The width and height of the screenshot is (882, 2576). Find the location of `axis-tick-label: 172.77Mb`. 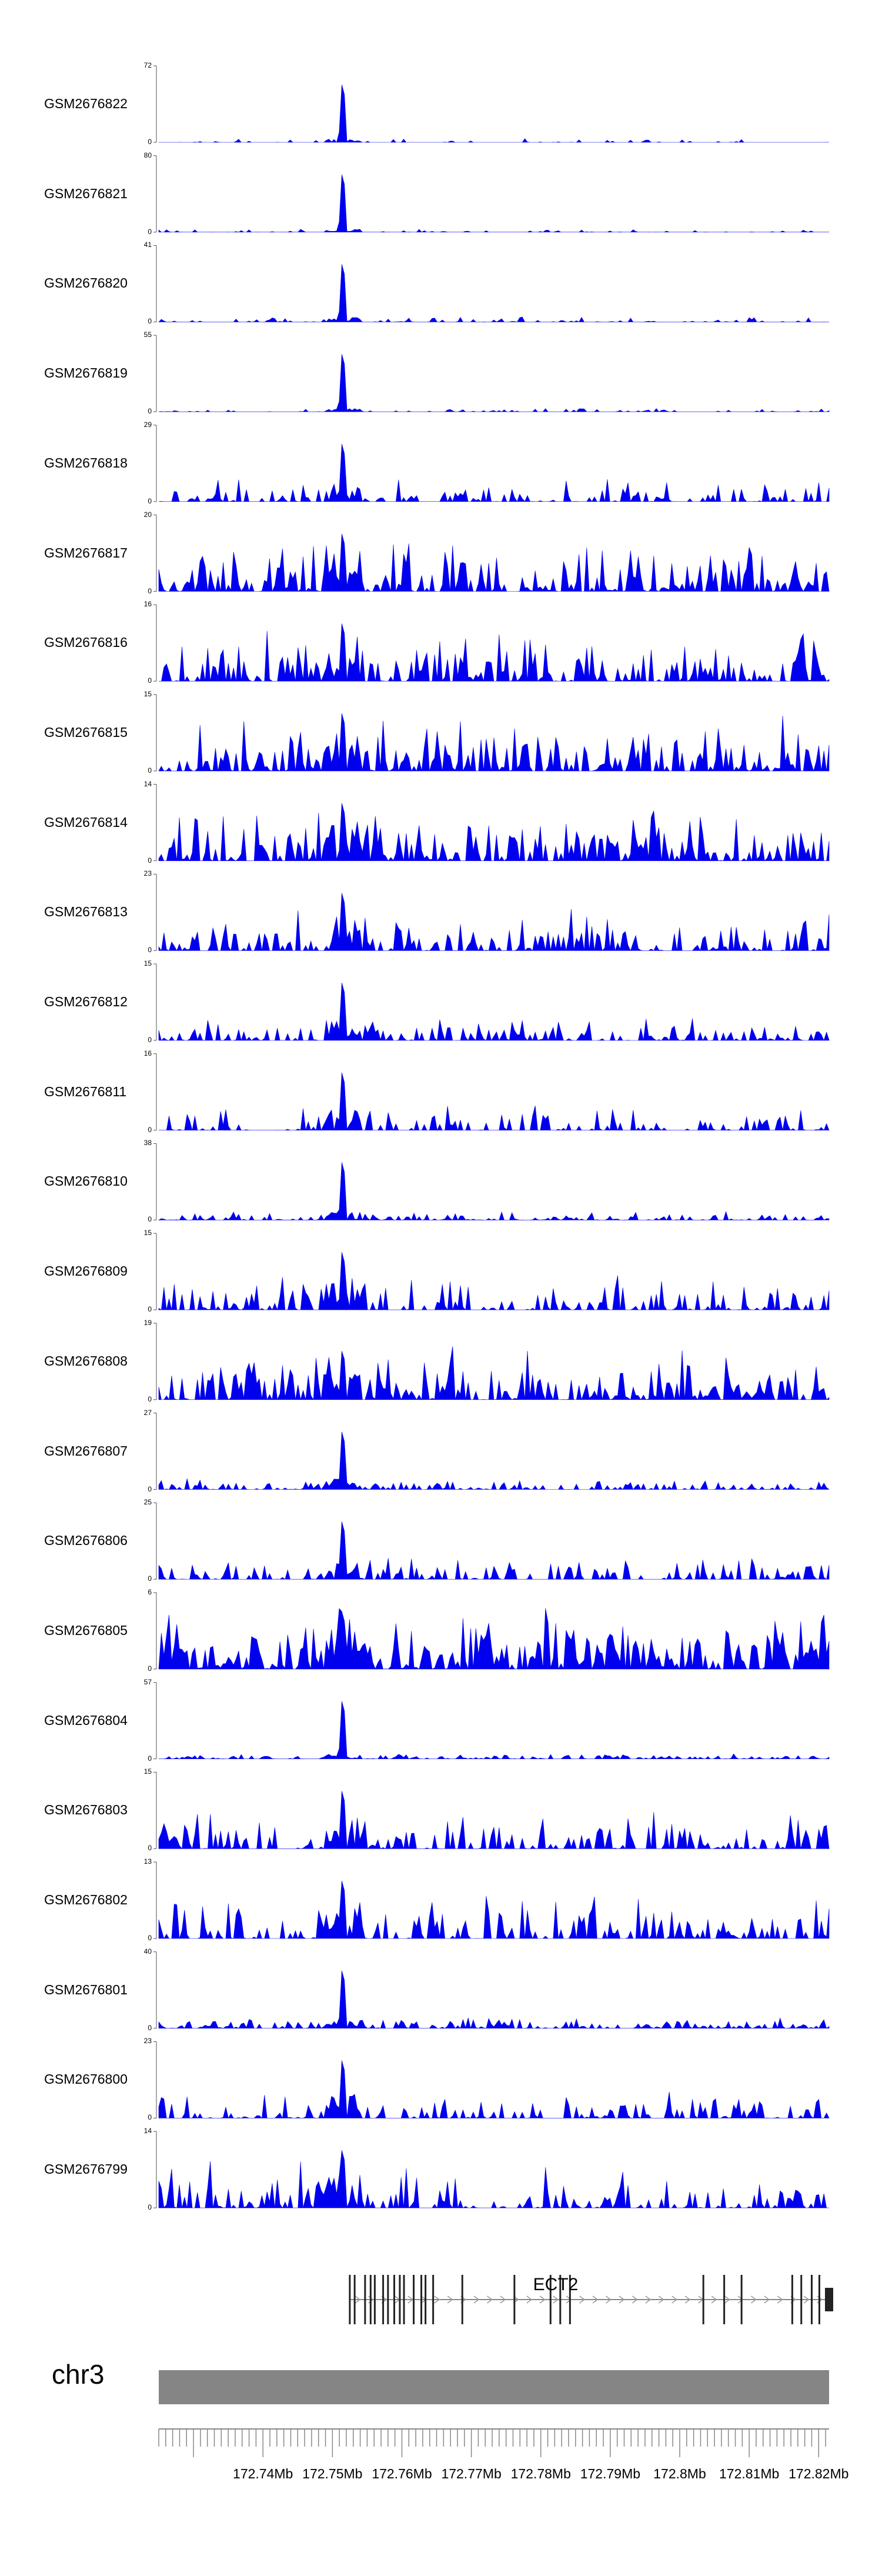

axis-tick-label: 172.77Mb is located at coordinates (471, 2473).